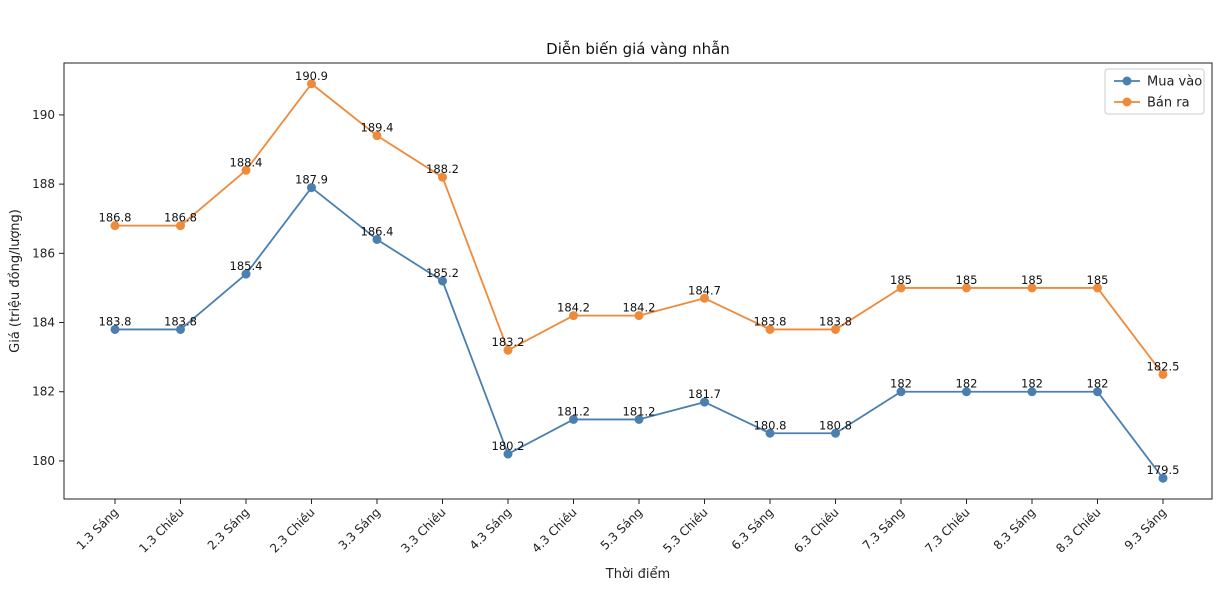 Image resolution: width=1228 pixels, height=612 pixels. I want to click on data-label-mua-vao: 186.4, so click(377, 231).